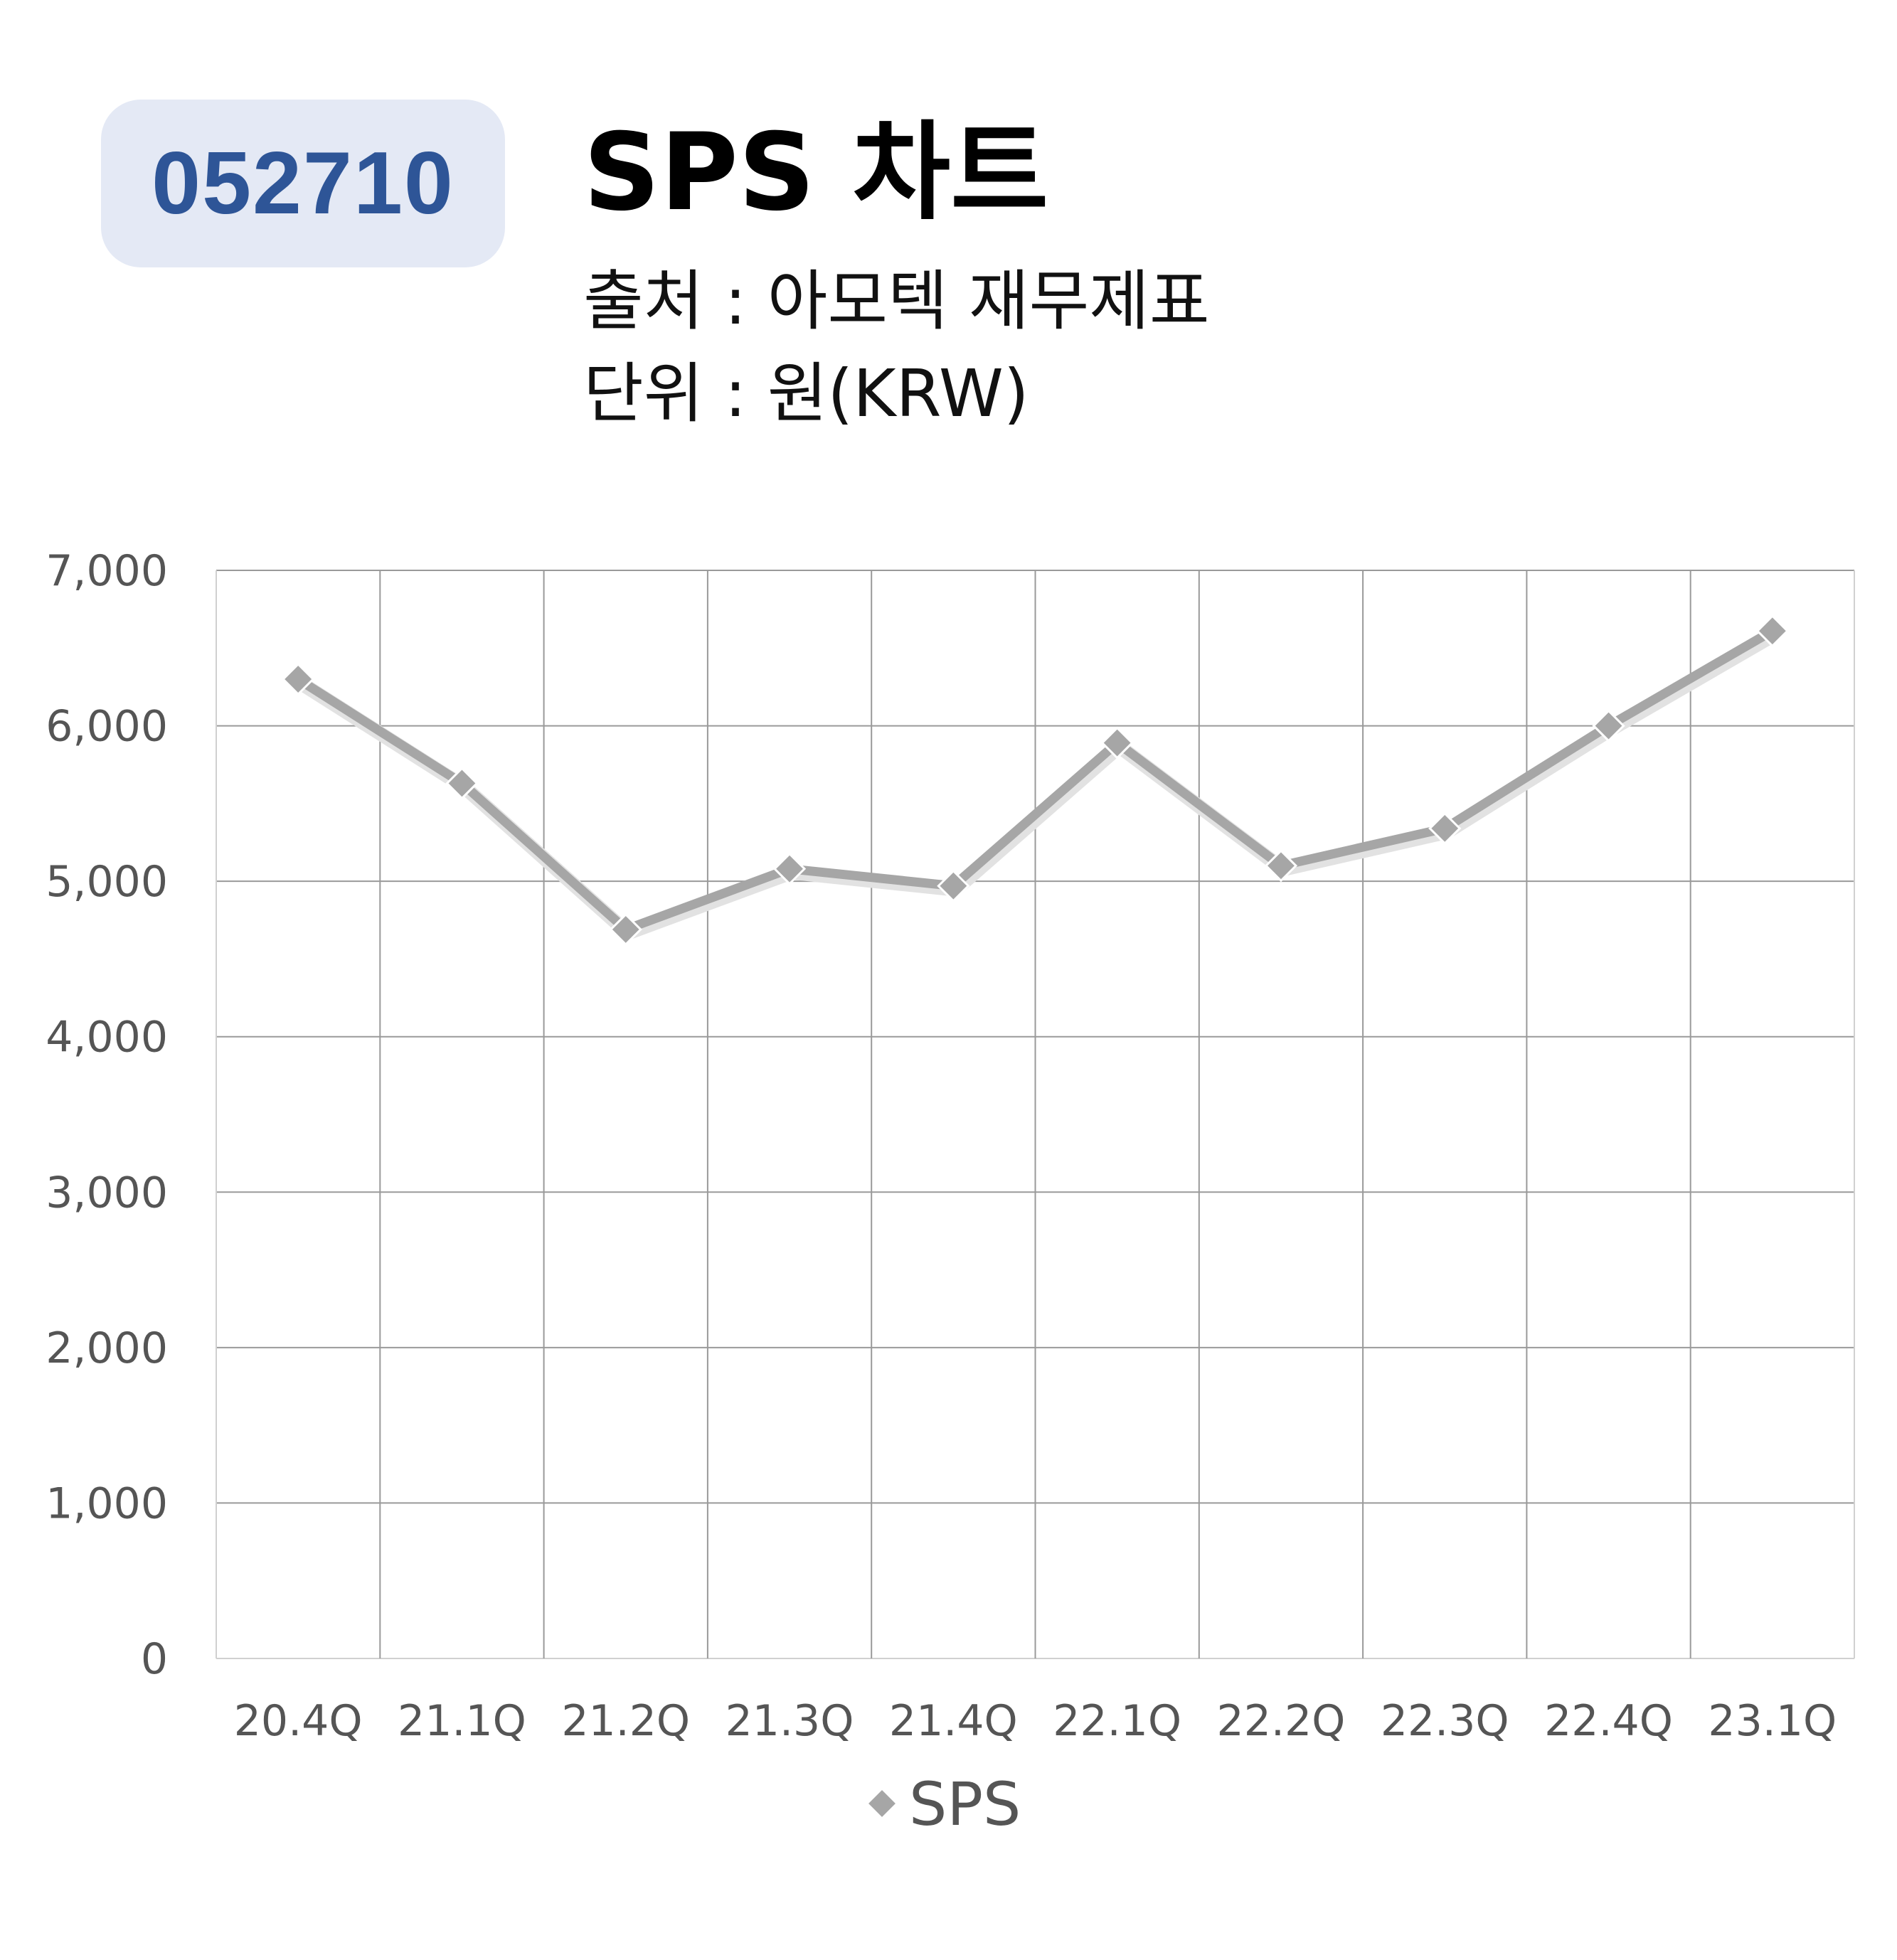  I want to click on stock-code-badge: 052710, so click(303, 183).